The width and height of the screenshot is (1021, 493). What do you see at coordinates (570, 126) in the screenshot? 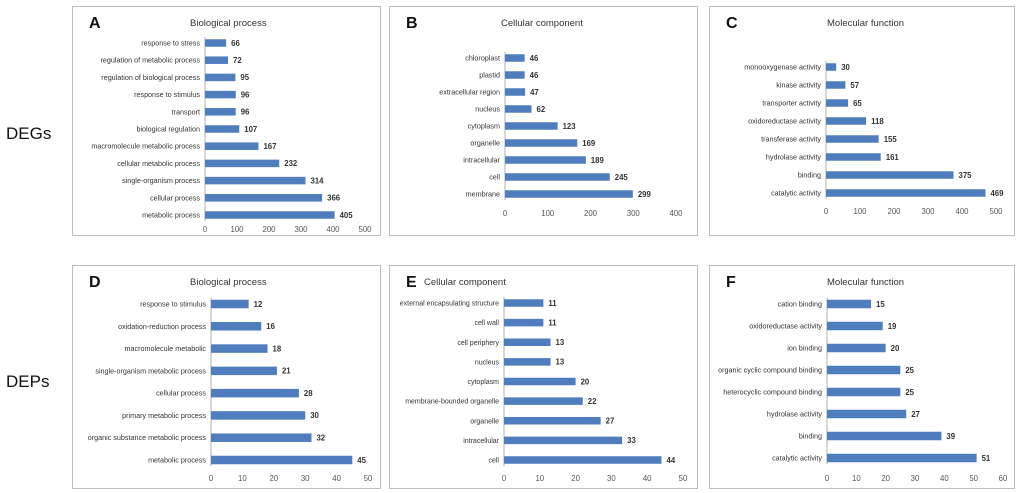
I see `bar-value-label: 123` at bounding box center [570, 126].